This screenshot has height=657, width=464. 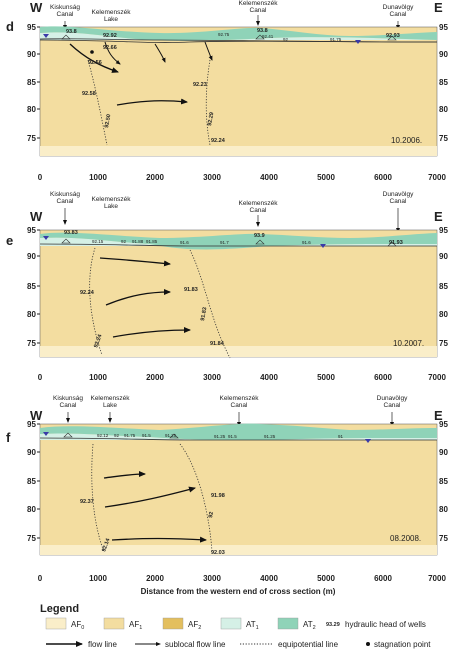 I want to click on well-head: 93.83, so click(x=71, y=233).